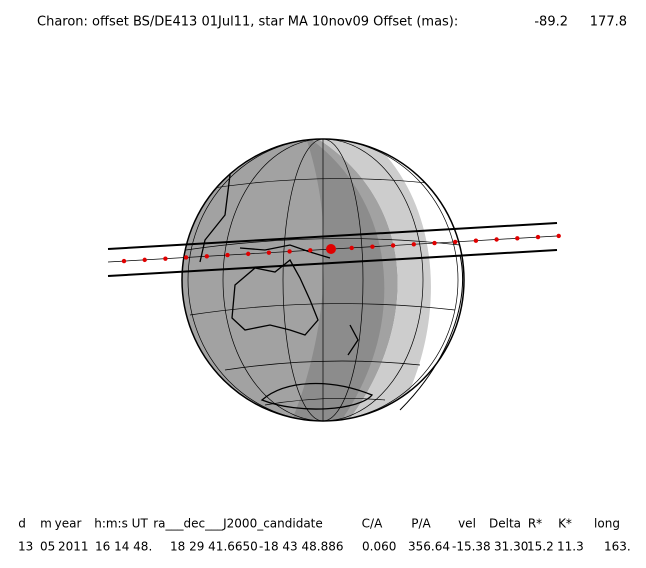 This screenshot has height=568, width=646. I want to click on limb-line, so click(431, 332).